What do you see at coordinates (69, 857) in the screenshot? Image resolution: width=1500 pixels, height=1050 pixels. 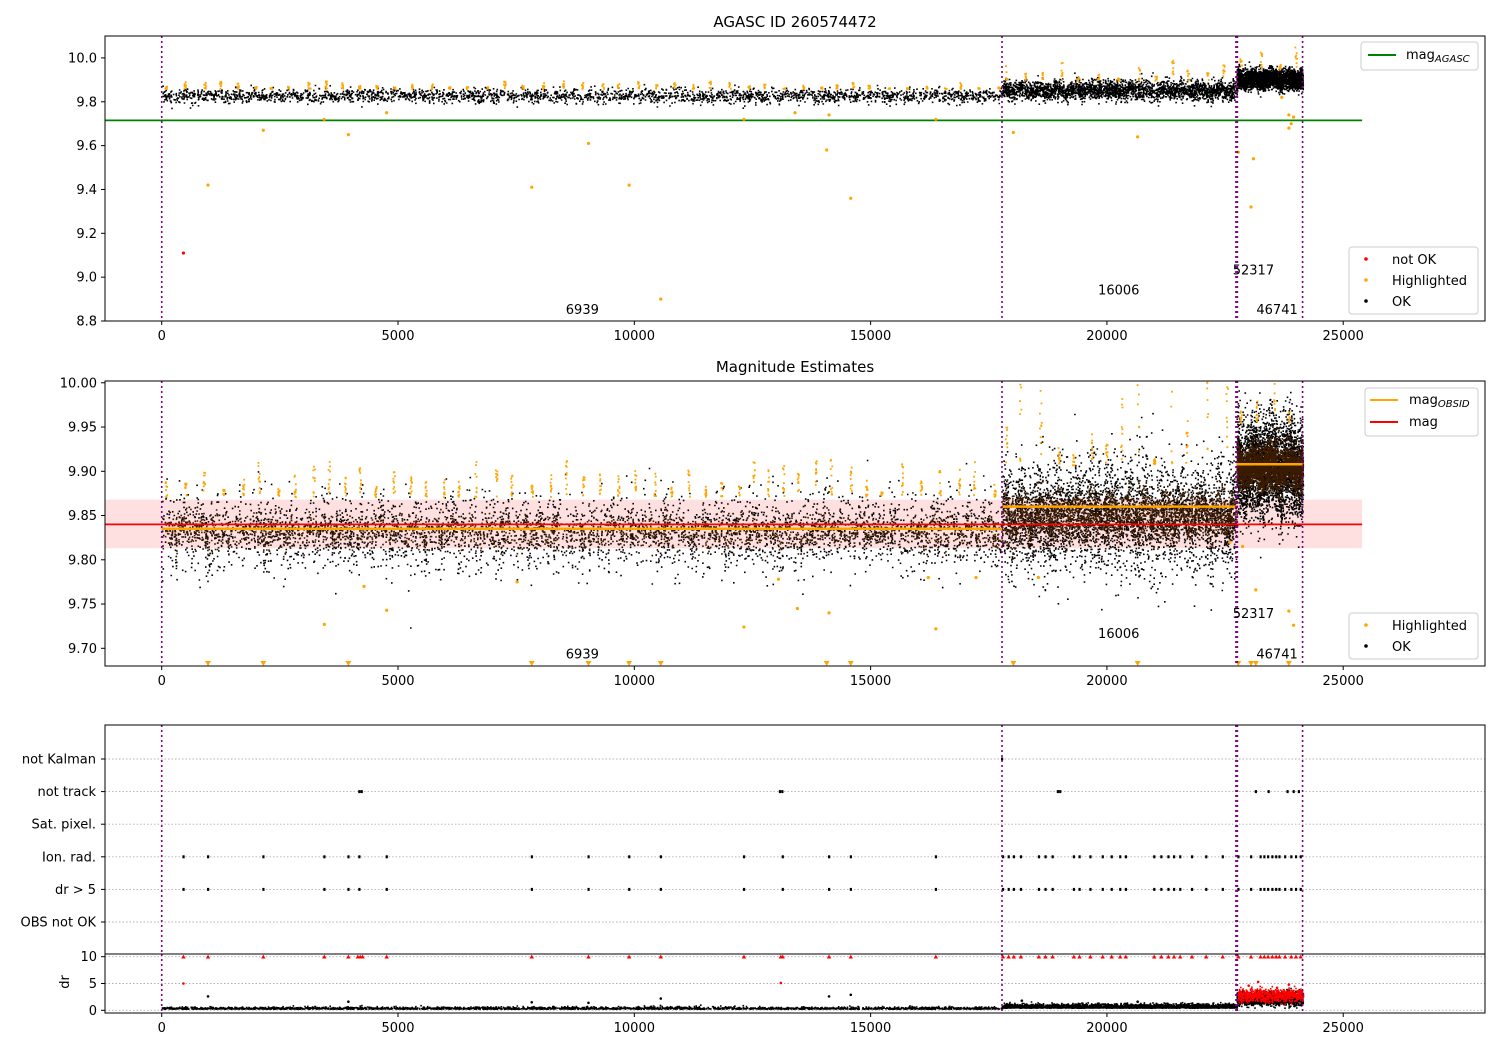 I see `flag-row-label: Ion. rad.` at bounding box center [69, 857].